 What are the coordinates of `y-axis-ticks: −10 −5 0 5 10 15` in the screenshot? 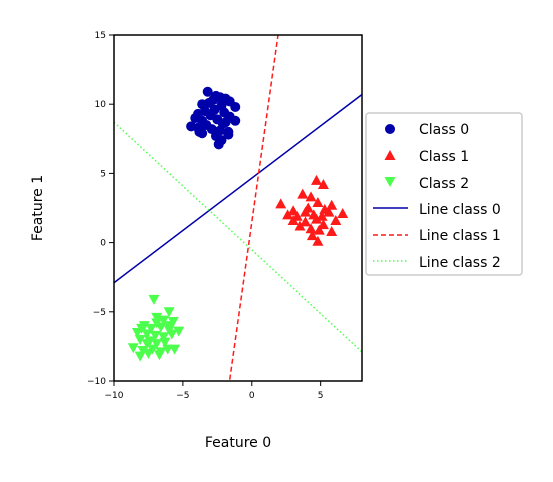 It's located at (100, 209).